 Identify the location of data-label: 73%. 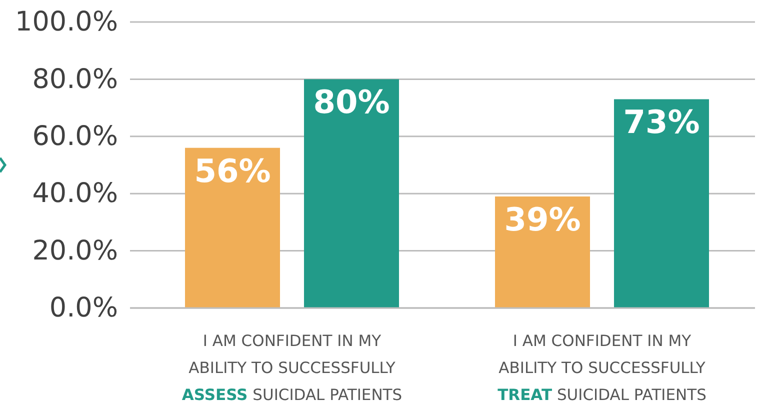
(661, 122).